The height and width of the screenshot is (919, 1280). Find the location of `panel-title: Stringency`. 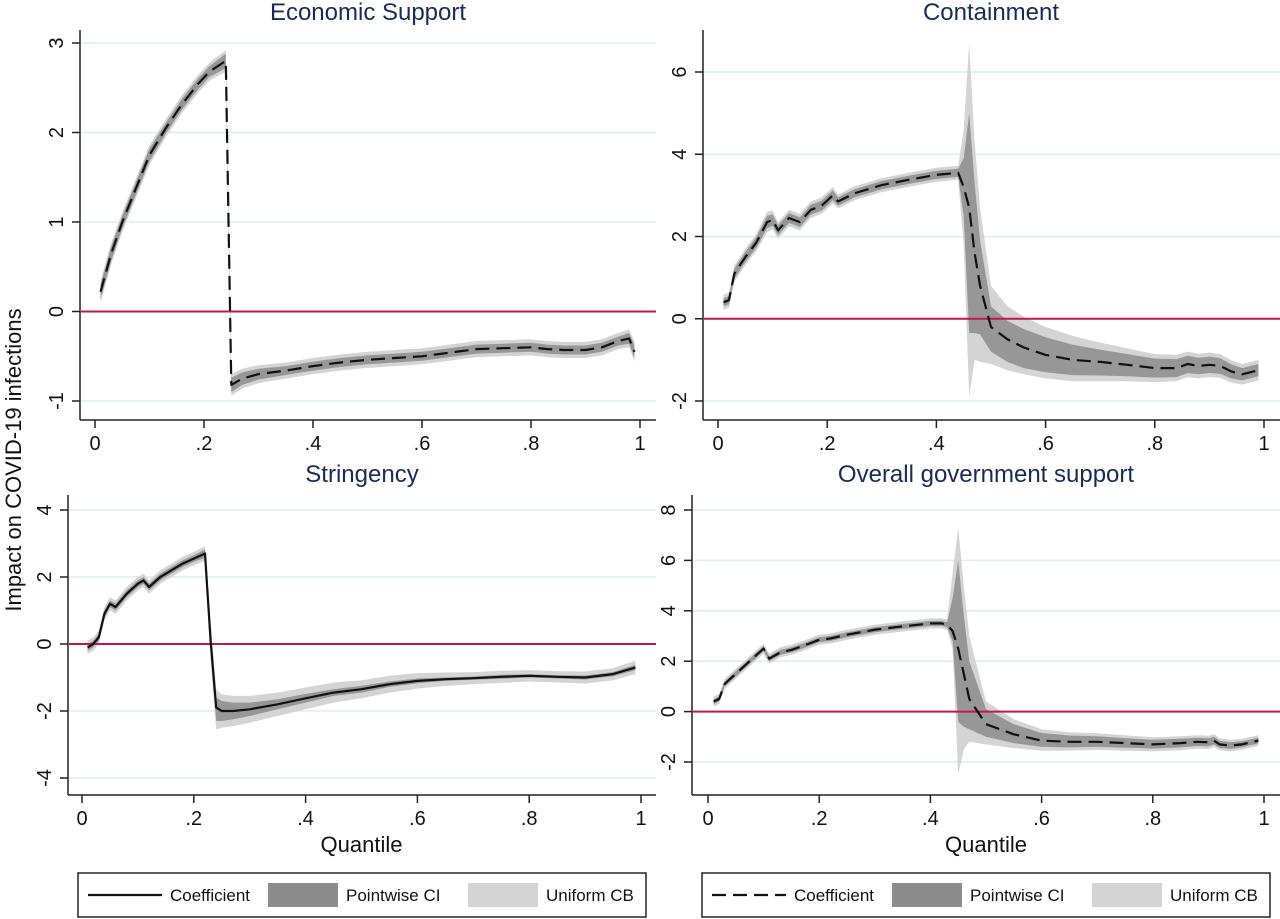

panel-title: Stringency is located at coordinates (361, 474).